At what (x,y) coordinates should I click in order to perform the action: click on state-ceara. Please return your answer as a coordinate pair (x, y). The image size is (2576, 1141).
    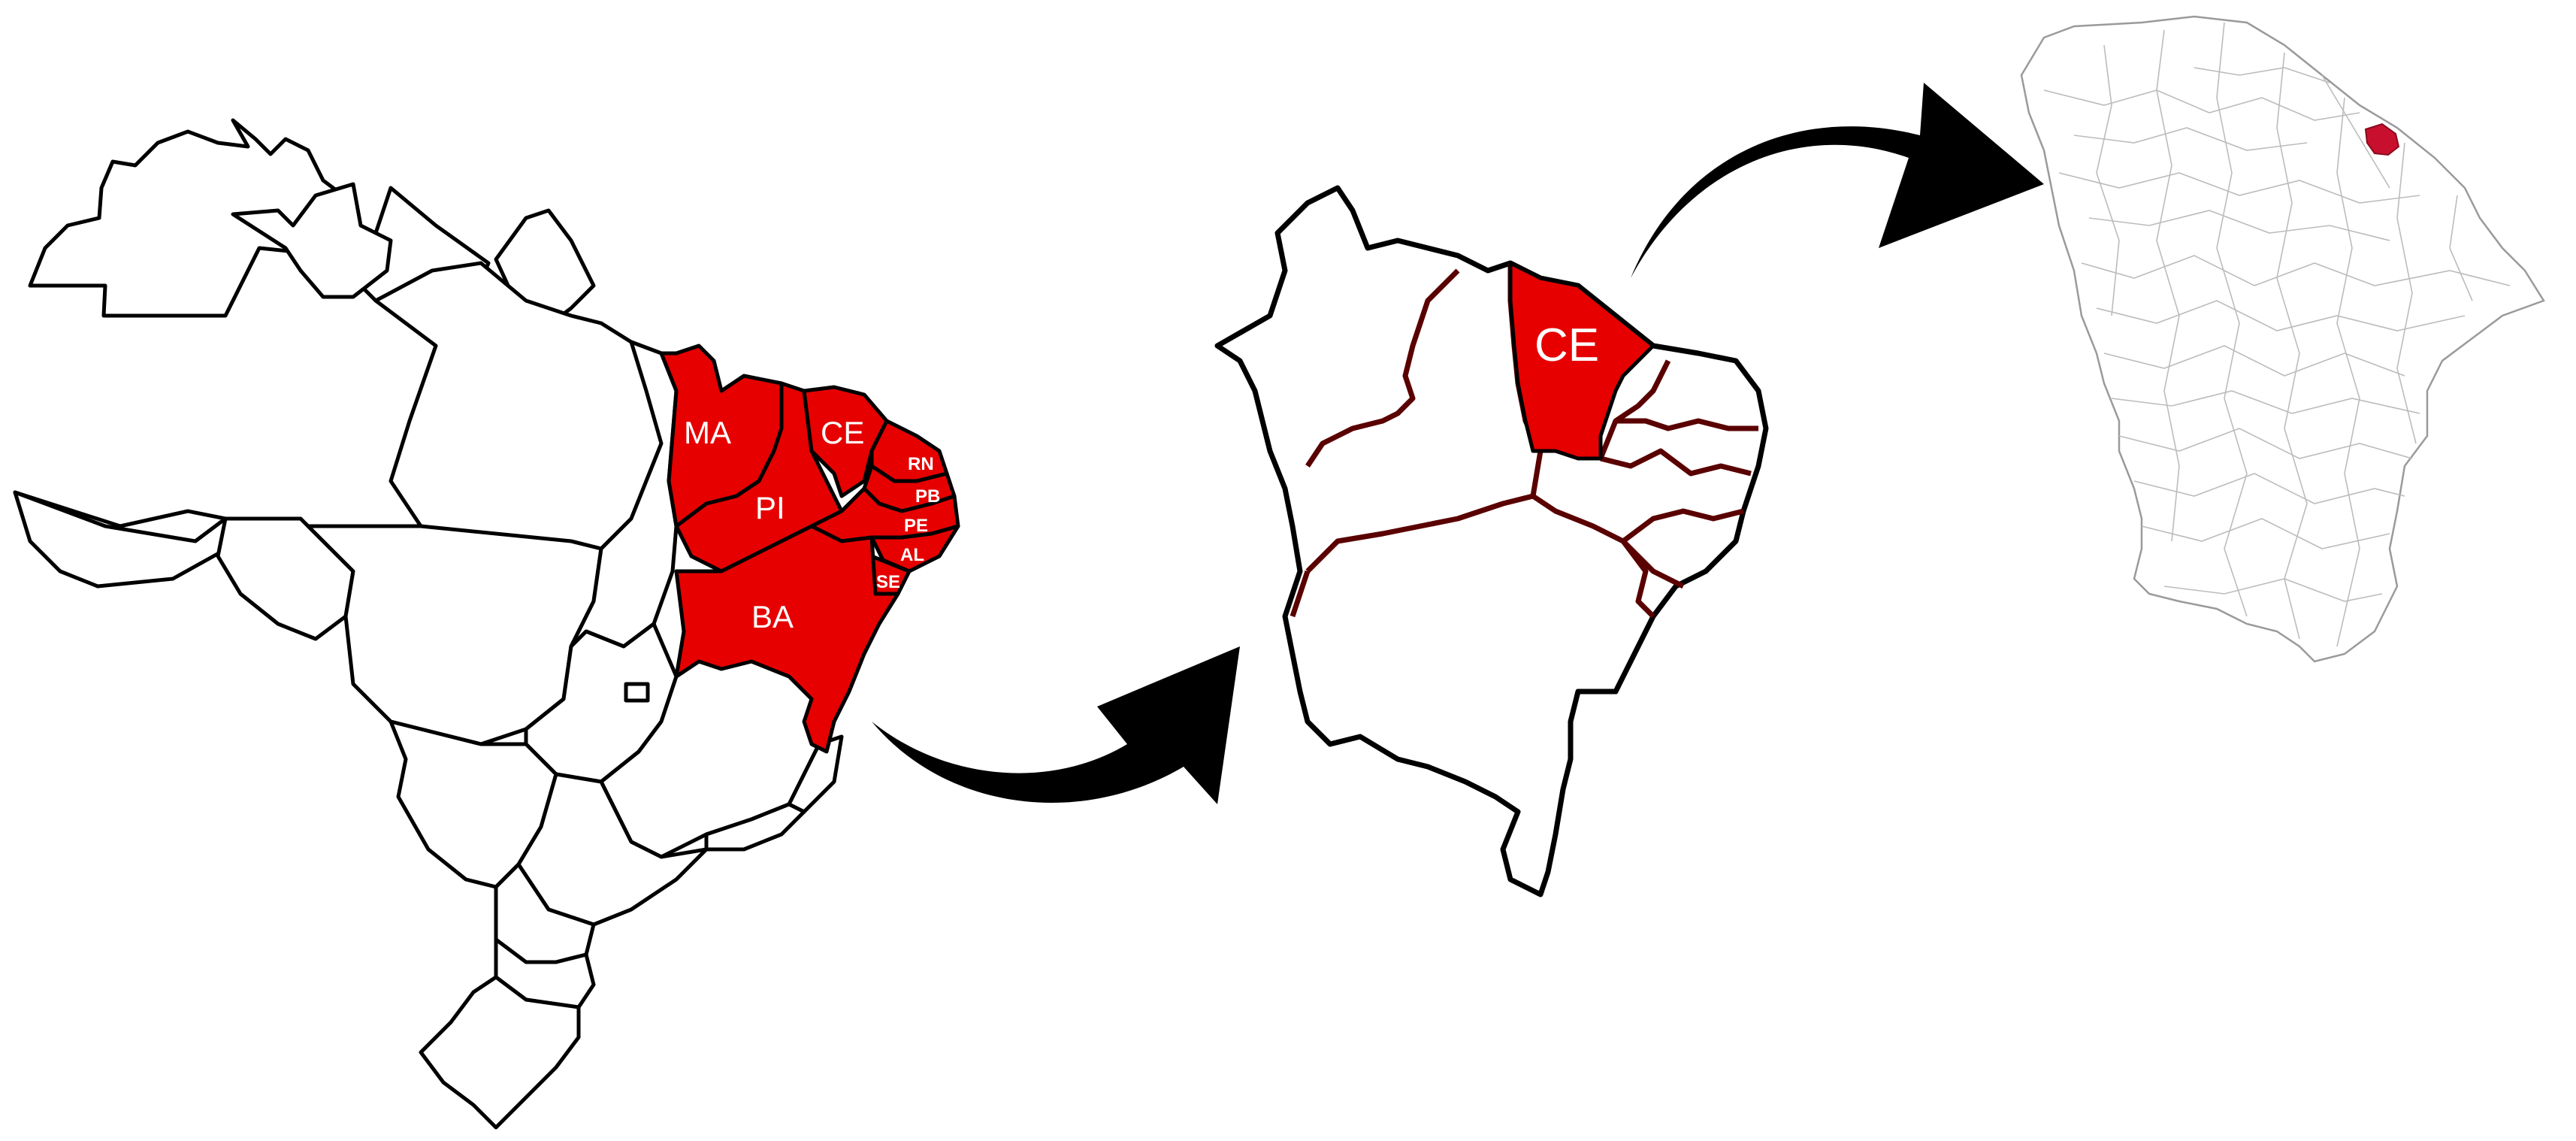
    Looking at the image, I should click on (845, 441).